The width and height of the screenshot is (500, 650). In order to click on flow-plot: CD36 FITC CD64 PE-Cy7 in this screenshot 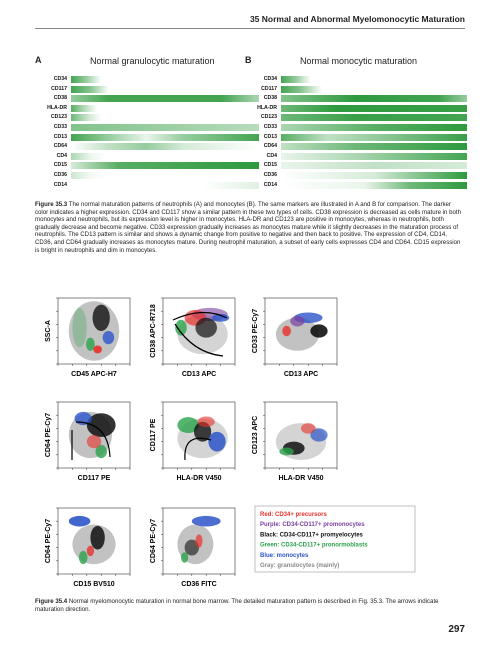, I will do `click(193, 547)`.